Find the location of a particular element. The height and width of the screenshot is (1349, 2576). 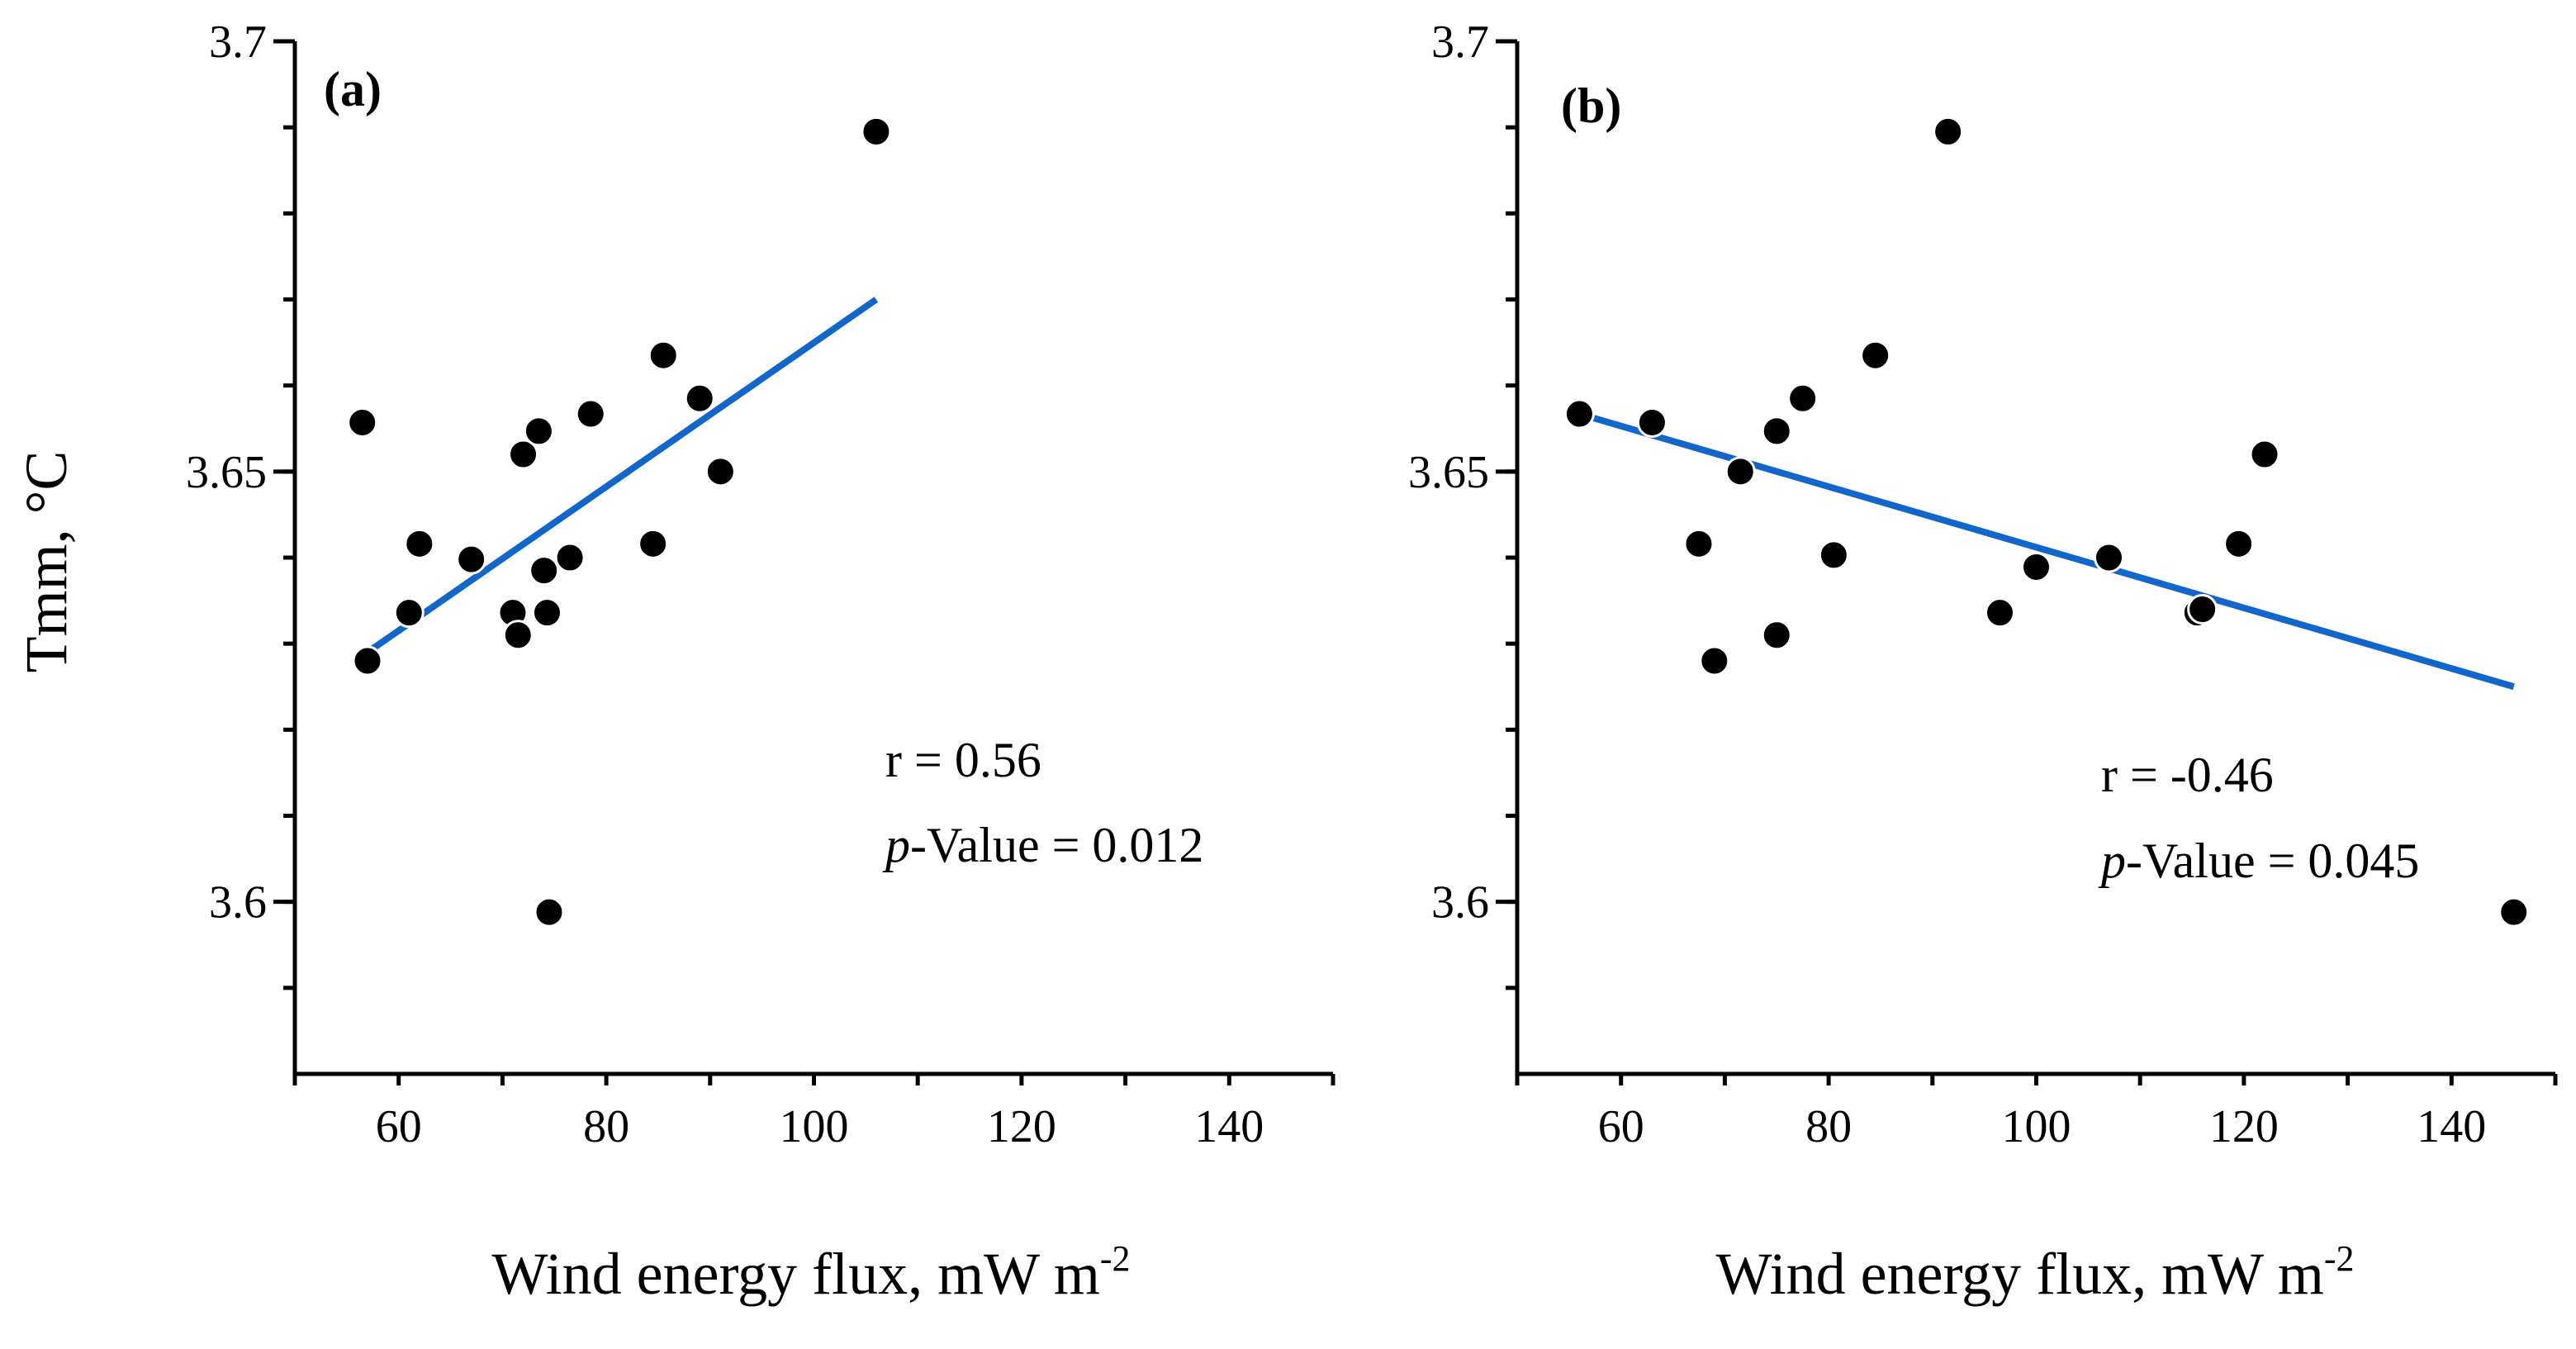

panel-a-x-tick-label: 100 is located at coordinates (814, 1126).